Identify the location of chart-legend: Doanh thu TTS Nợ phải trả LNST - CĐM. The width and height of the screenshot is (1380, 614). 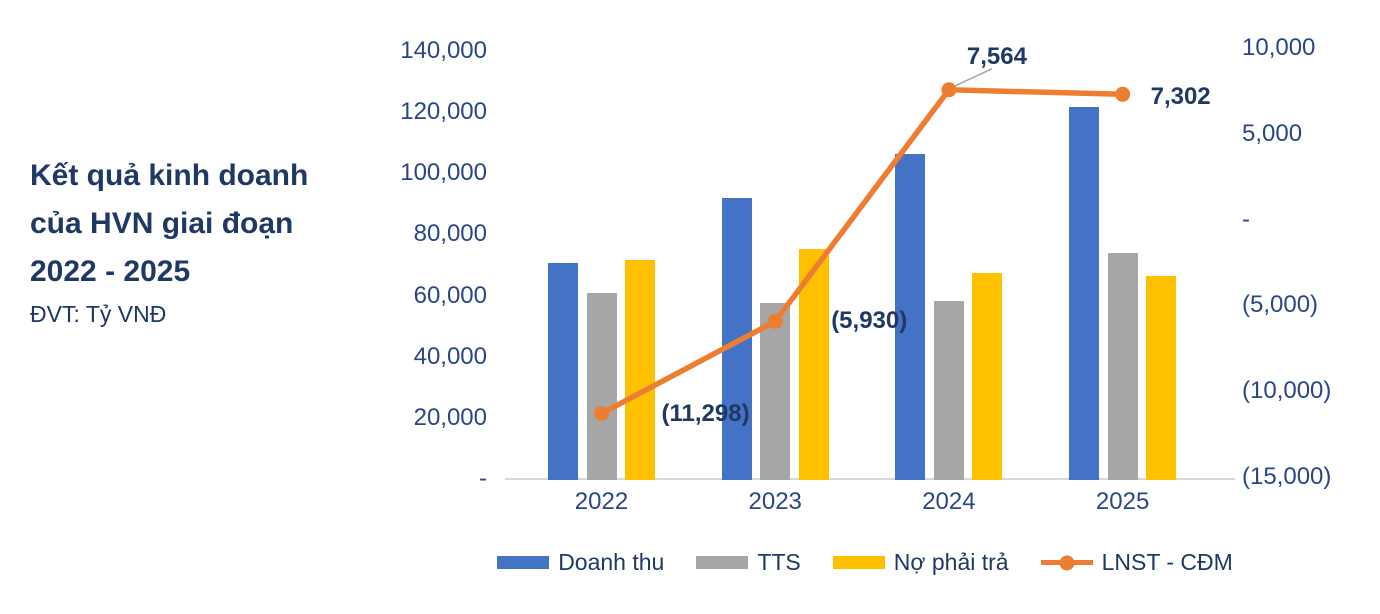
(865, 562).